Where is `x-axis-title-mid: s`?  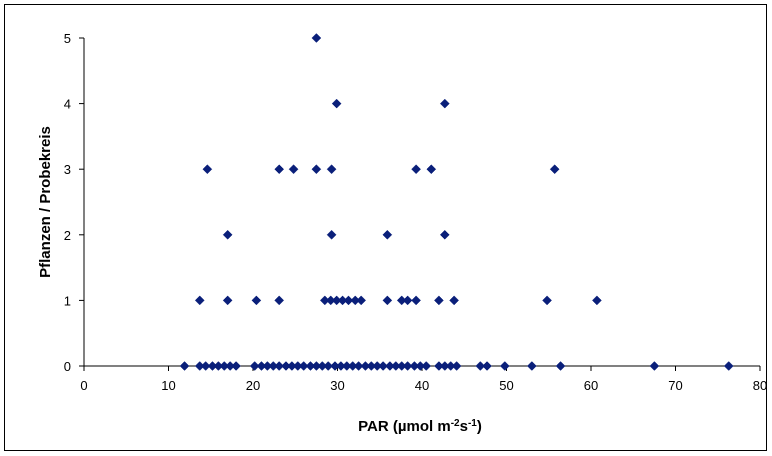
x-axis-title-mid: s is located at coordinates (464, 426).